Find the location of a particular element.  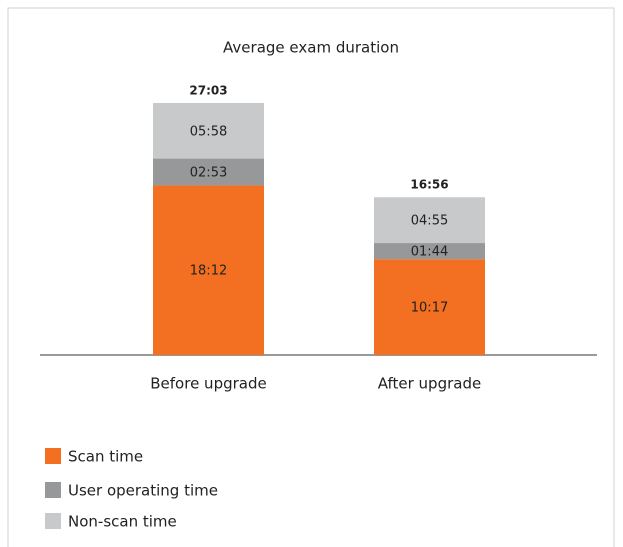

value-label: 05:58 is located at coordinates (208, 131).